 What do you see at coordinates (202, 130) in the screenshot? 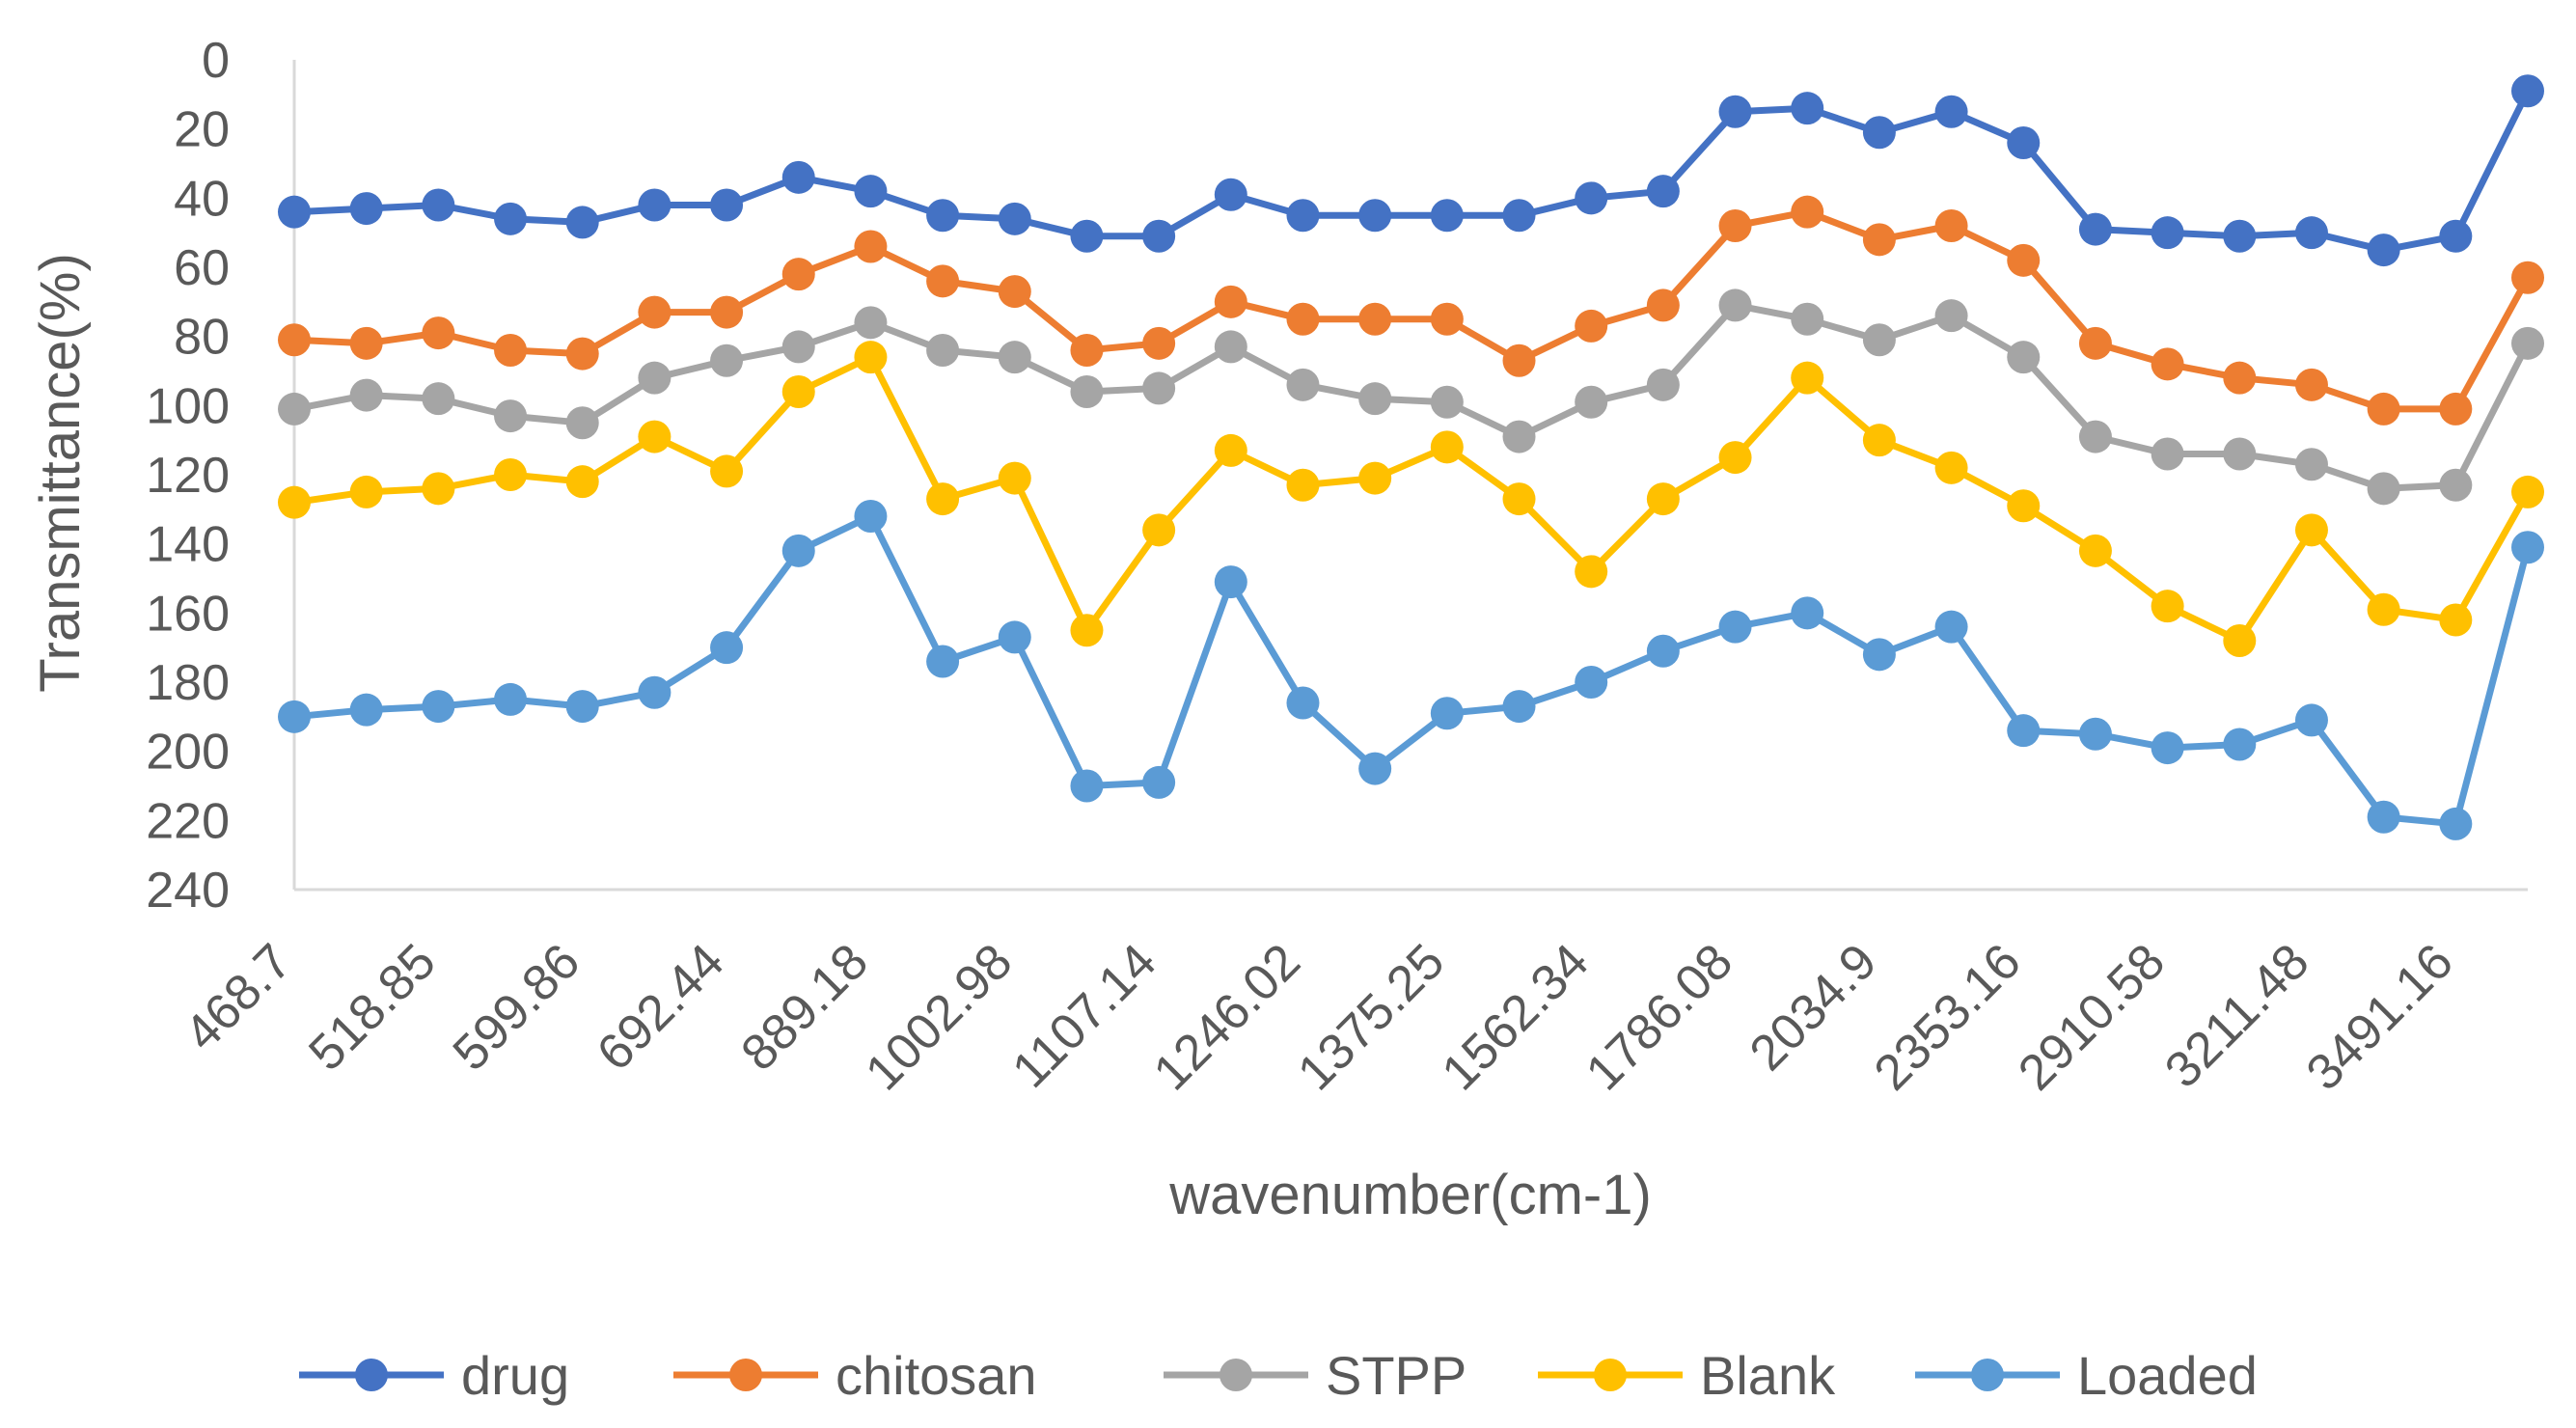
I see `y-tick-label: 20` at bounding box center [202, 130].